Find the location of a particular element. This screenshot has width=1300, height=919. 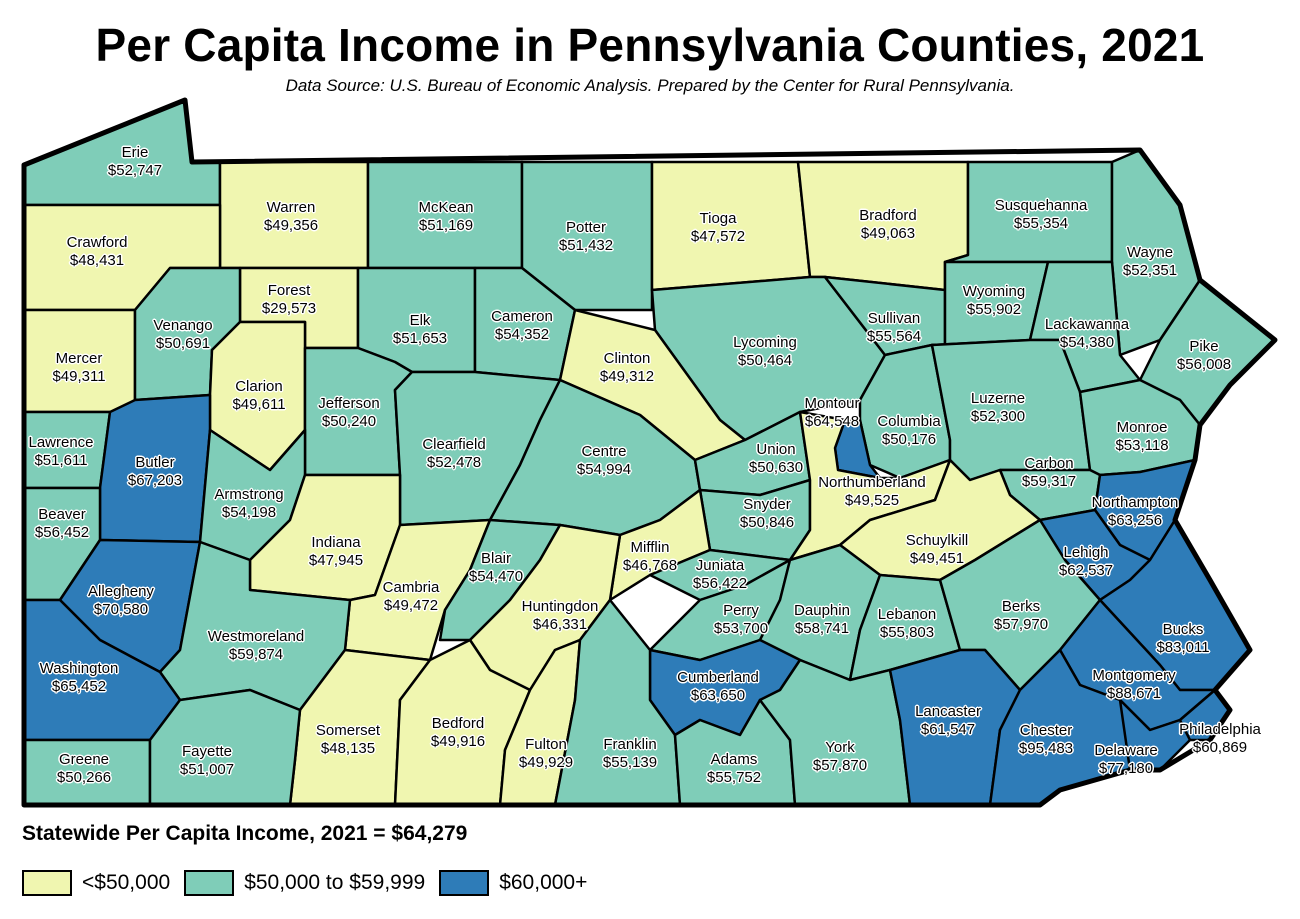

county-value: $63,256 is located at coordinates (1135, 520).